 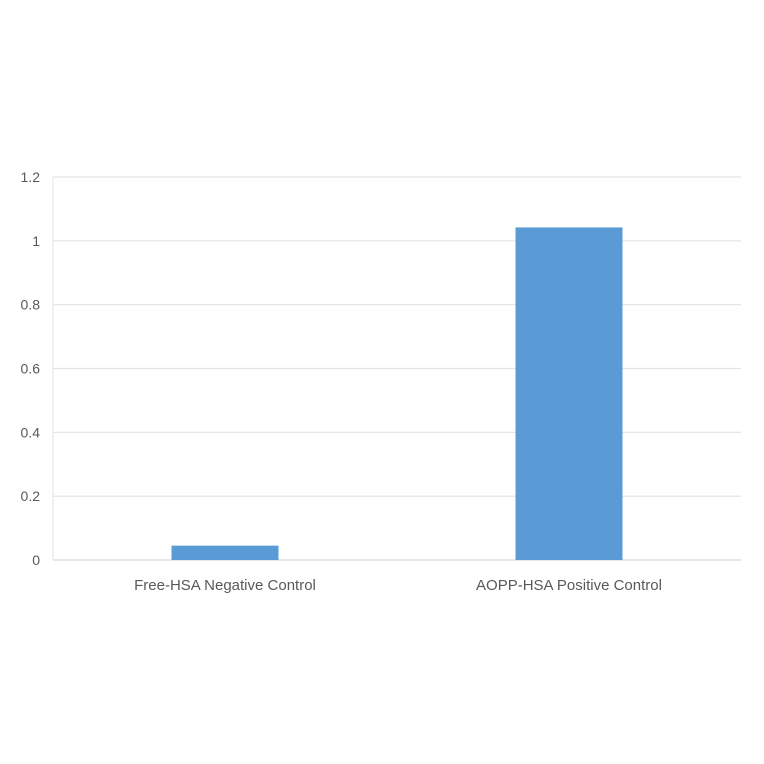 I want to click on x-category-label: AOPP-HSA Positive Control, so click(x=569, y=585).